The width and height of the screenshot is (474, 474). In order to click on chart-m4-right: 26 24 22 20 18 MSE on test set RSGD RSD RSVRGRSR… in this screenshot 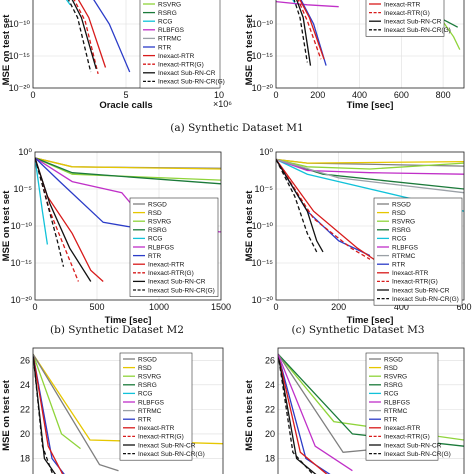, I will do `click(354, 410)`.